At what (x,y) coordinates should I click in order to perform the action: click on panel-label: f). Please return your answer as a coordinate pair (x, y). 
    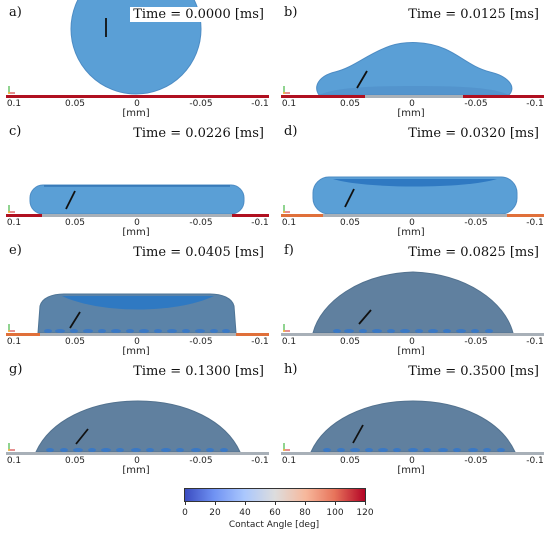
    Looking at the image, I should click on (289, 250).